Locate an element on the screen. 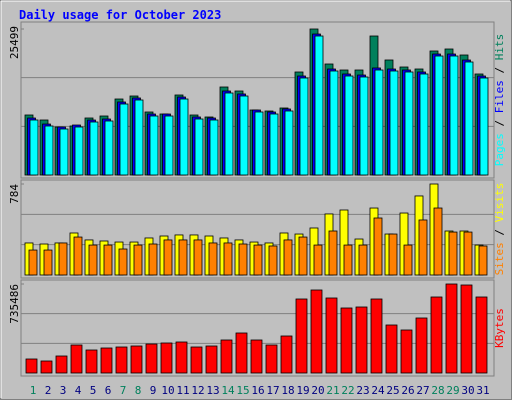 This screenshot has height=400, width=512. x-tick-label: 21 is located at coordinates (332, 390).